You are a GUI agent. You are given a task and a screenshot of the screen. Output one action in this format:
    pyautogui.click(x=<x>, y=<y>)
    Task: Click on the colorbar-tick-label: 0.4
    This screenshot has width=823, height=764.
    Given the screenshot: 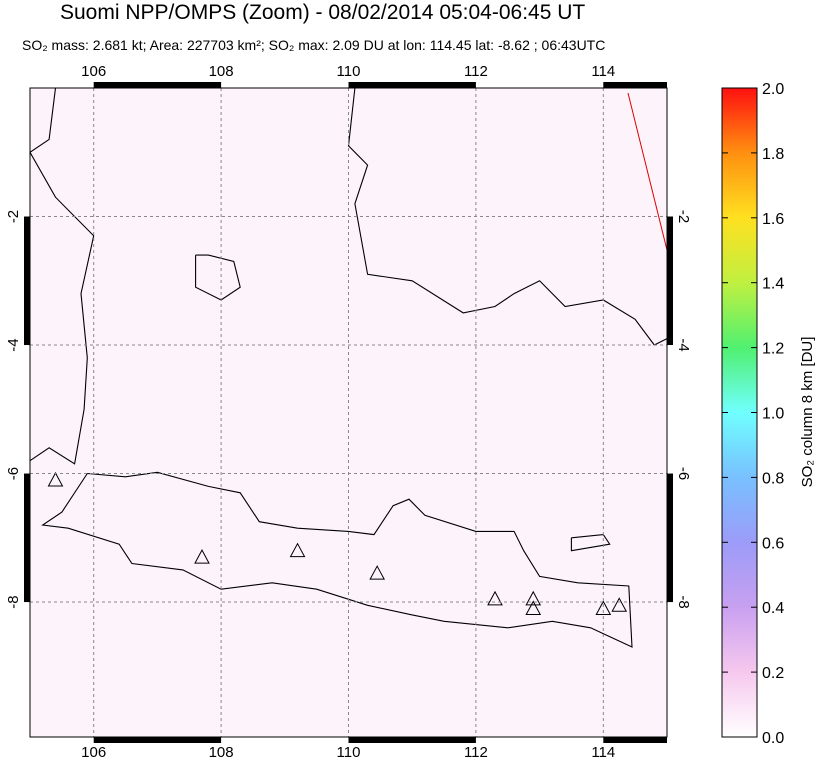 What is the action you would take?
    pyautogui.click(x=773, y=608)
    